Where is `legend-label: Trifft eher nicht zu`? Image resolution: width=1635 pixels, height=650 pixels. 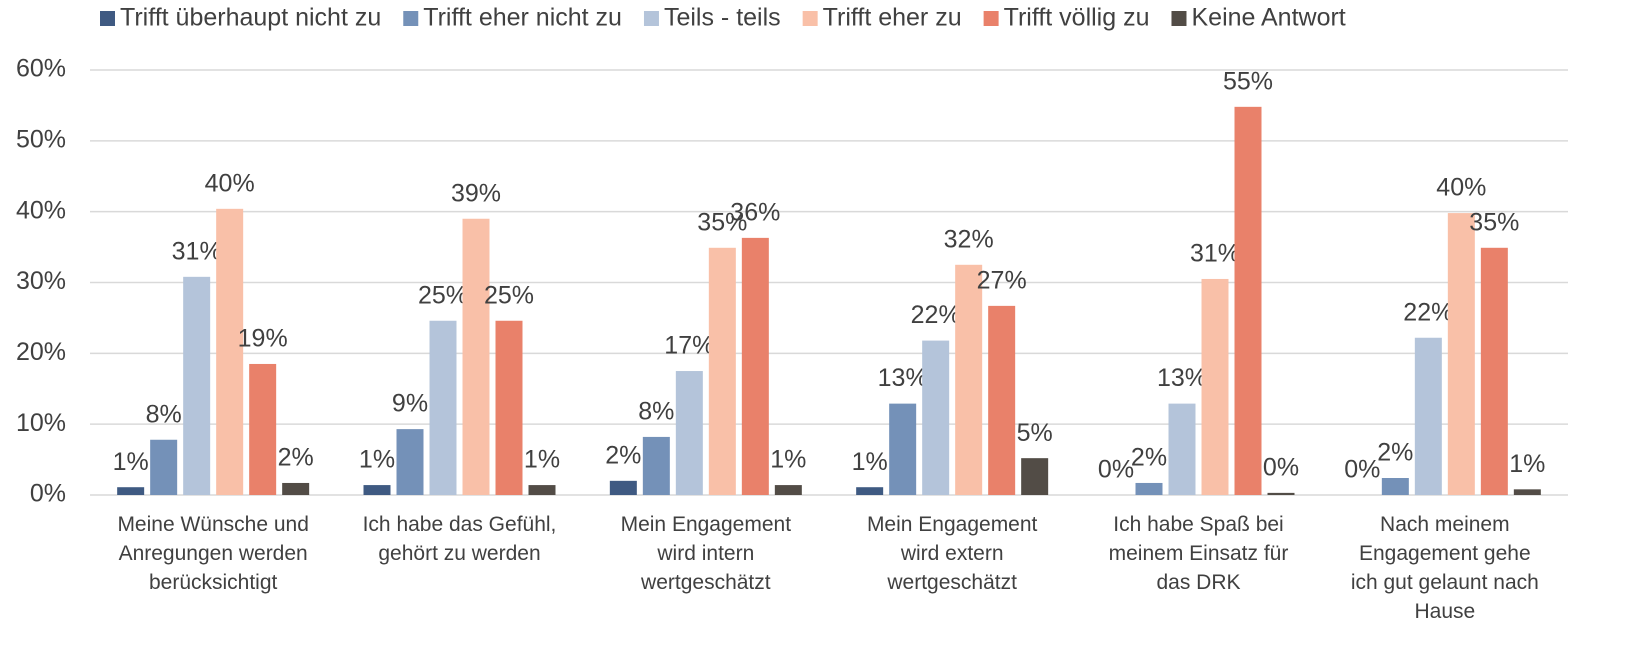 legend-label: Trifft eher nicht zu is located at coordinates (522, 18).